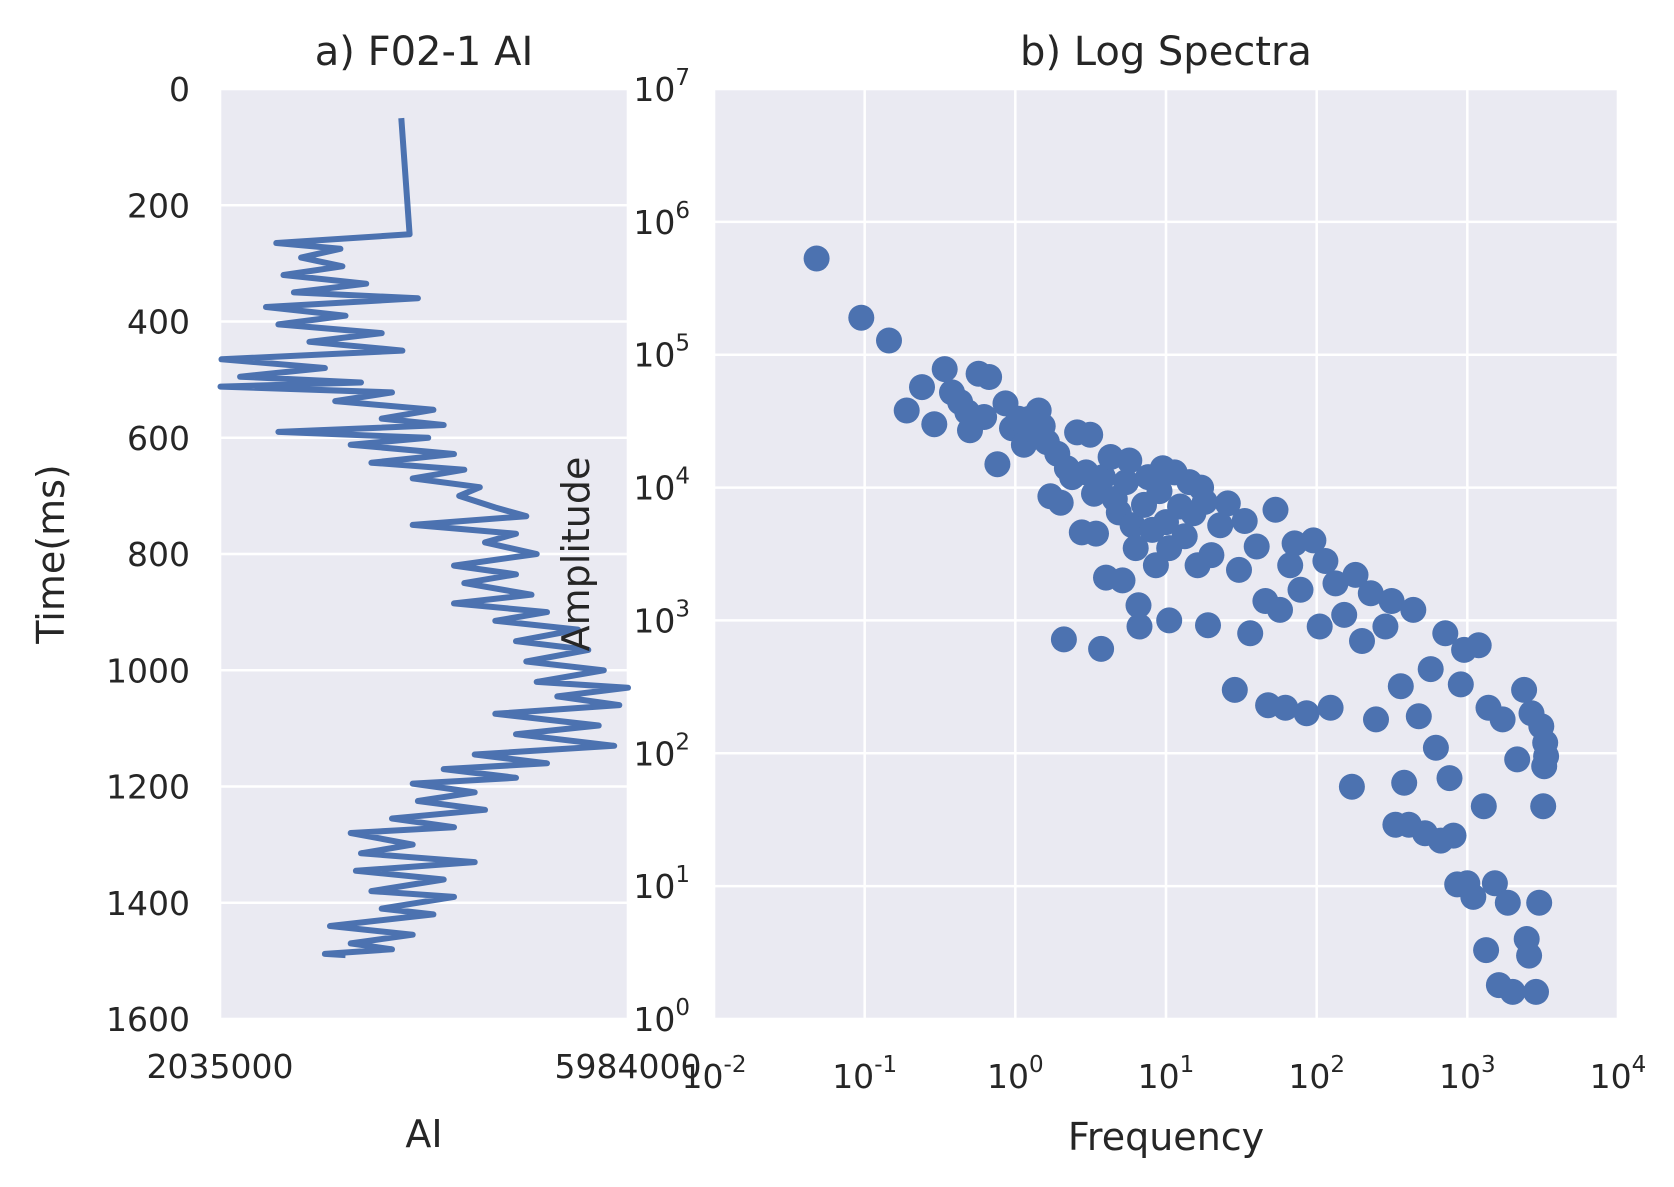 Image resolution: width=1674 pixels, height=1187 pixels. I want to click on panel-a-y-tick-label: 400, so click(158, 322).